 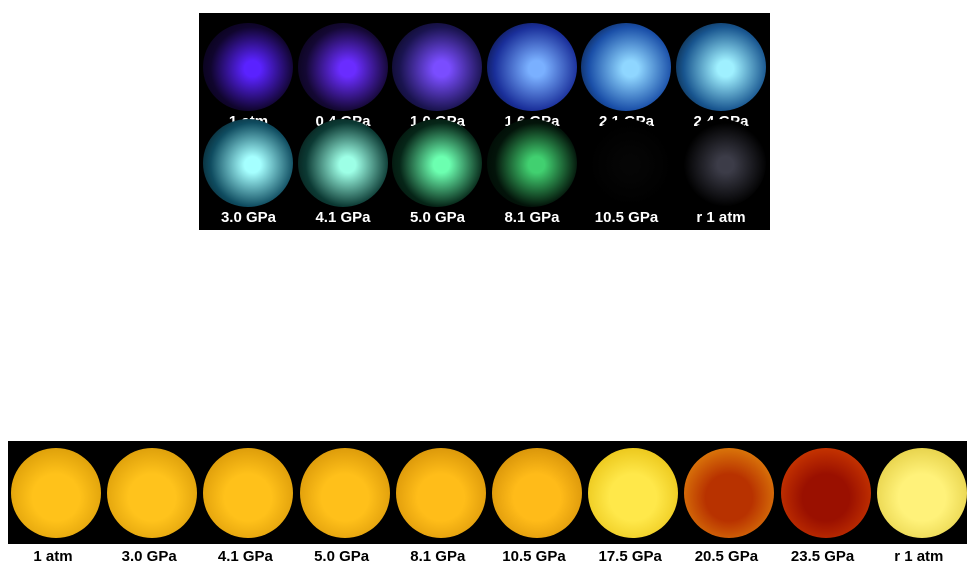 I want to click on fluorescence-image-cell: 1.0 GPa, so click(x=437, y=71).